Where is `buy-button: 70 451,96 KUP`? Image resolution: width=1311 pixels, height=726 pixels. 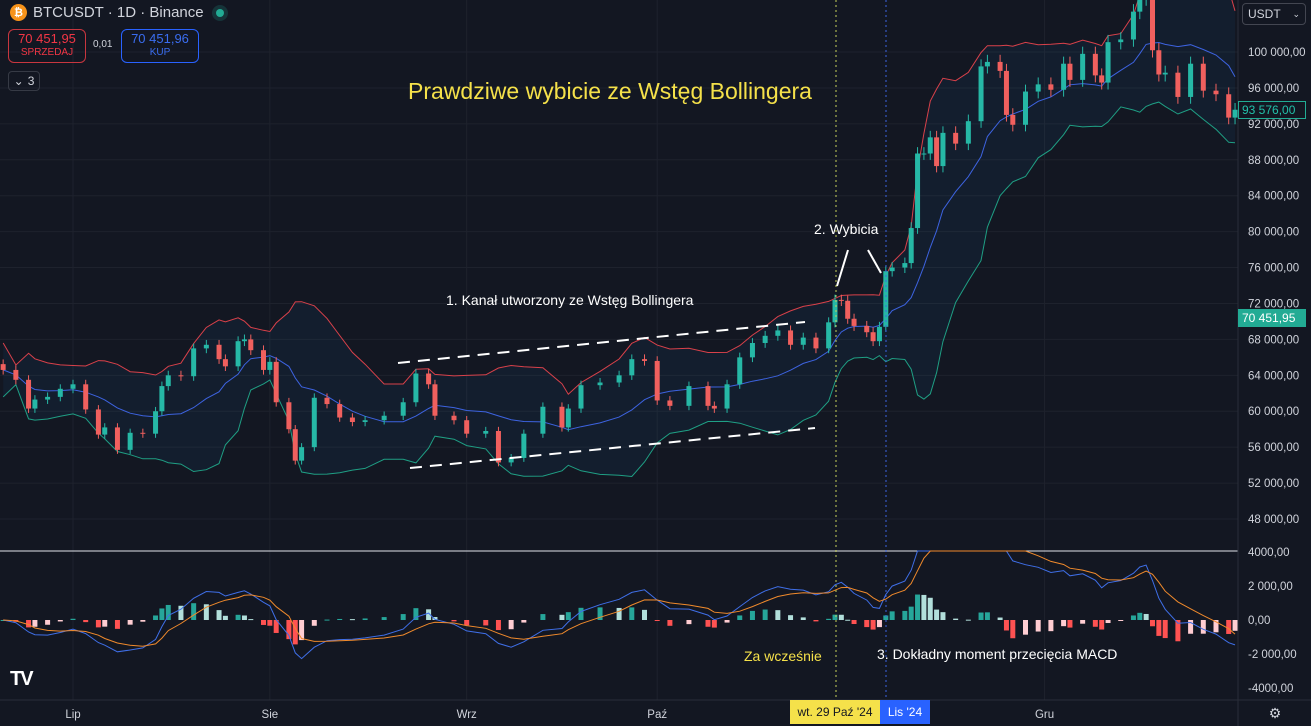 buy-button: 70 451,96 KUP is located at coordinates (160, 46).